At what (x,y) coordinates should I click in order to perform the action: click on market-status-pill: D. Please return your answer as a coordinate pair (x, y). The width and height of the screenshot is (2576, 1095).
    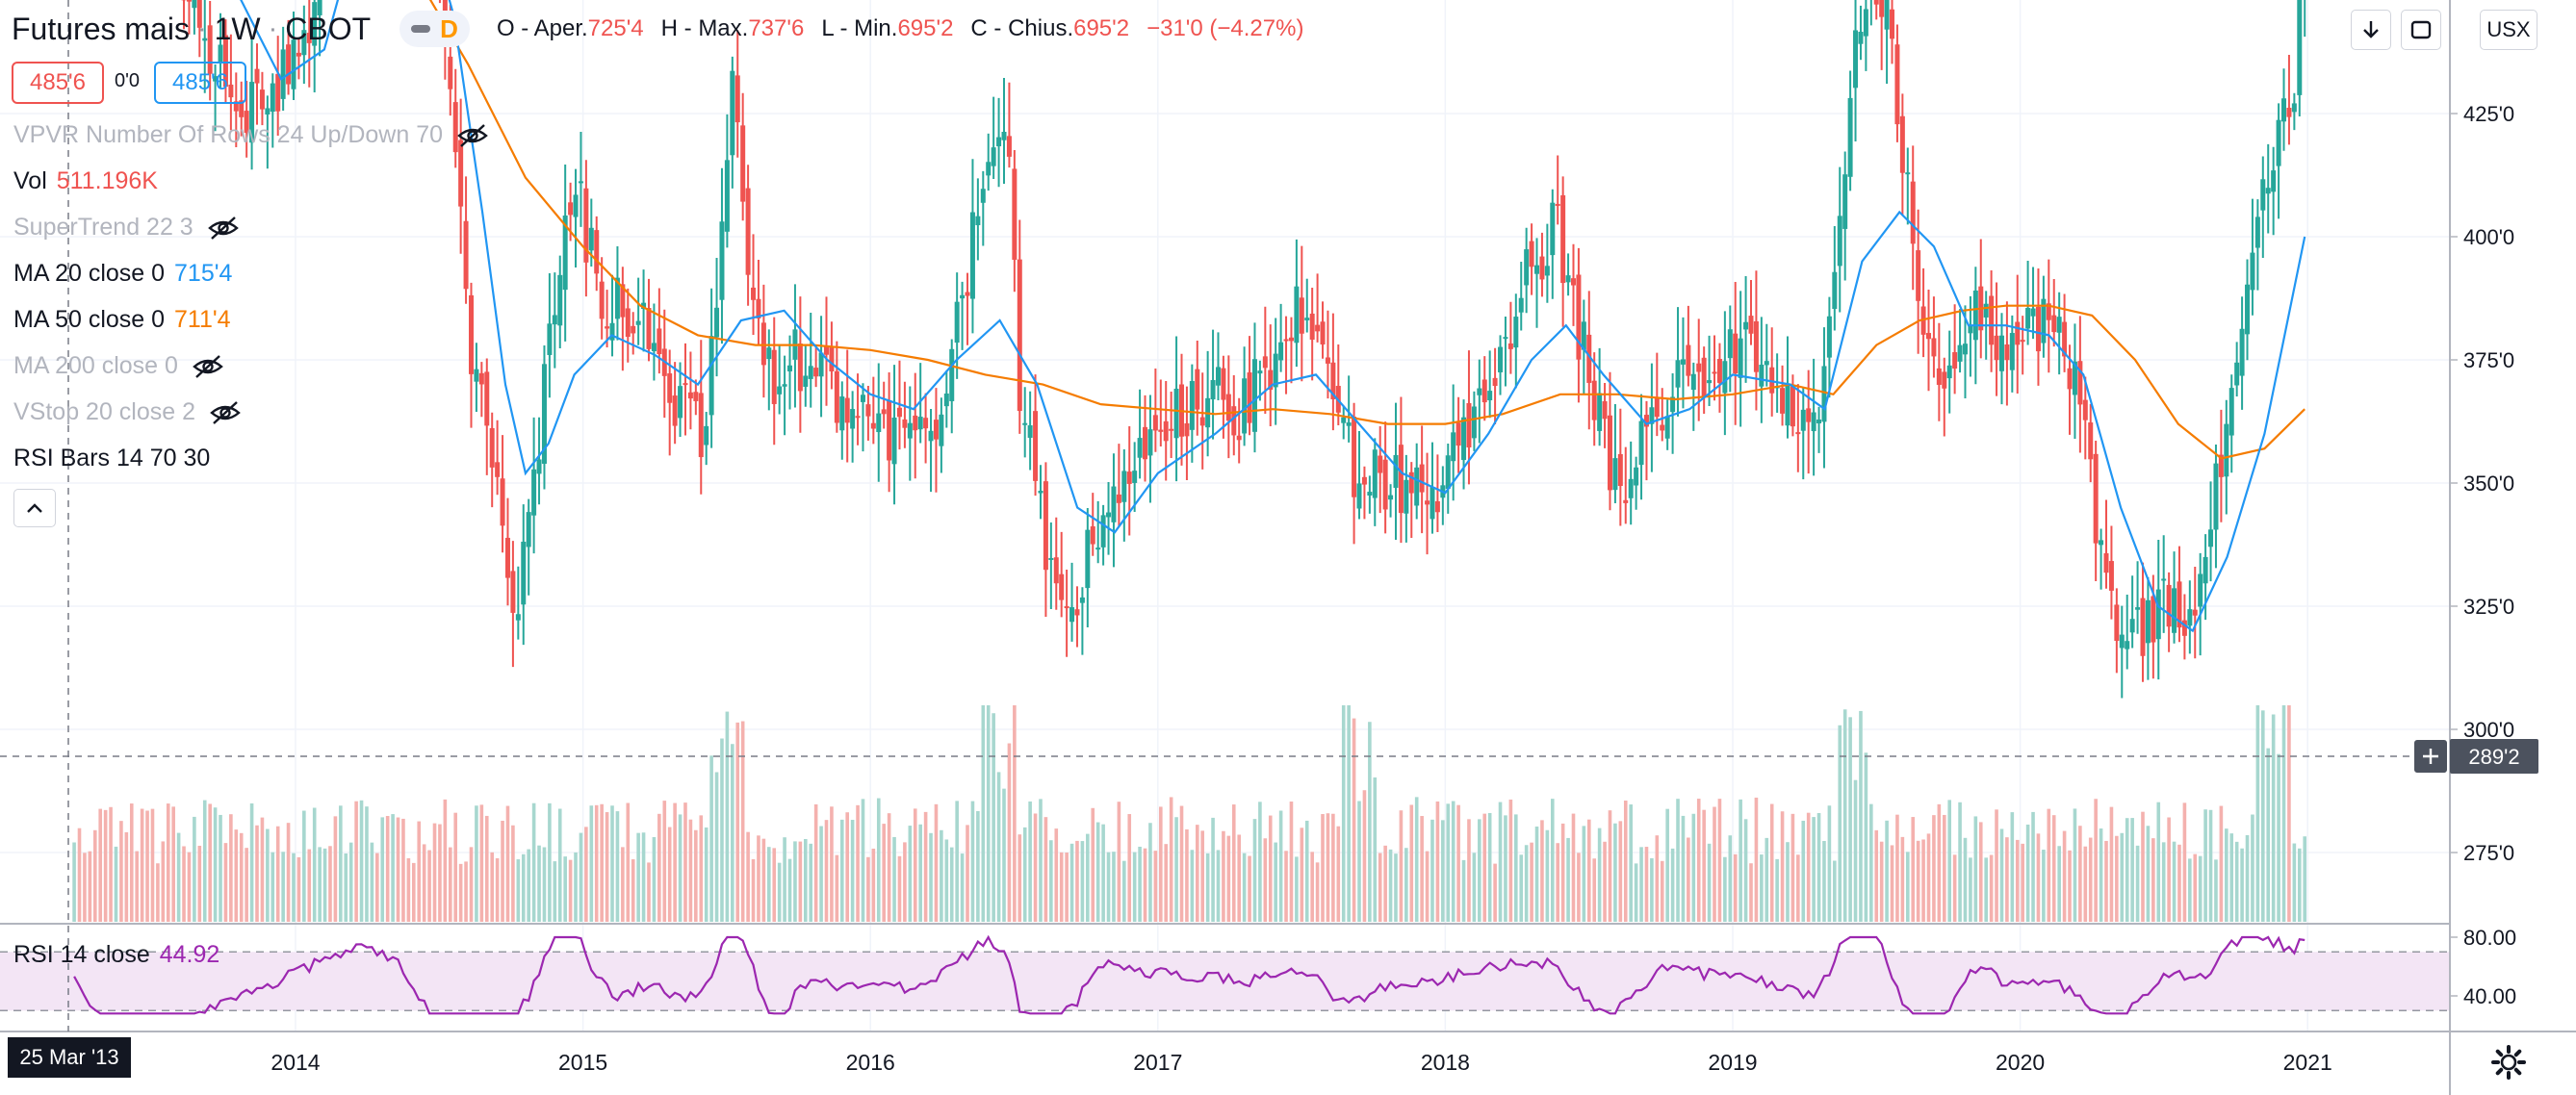
    Looking at the image, I should click on (434, 29).